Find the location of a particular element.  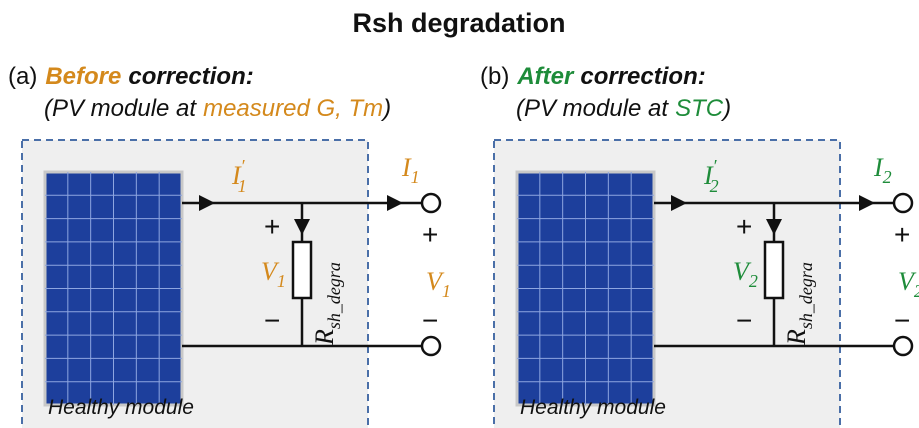

panel-state: Before is located at coordinates (83, 76).